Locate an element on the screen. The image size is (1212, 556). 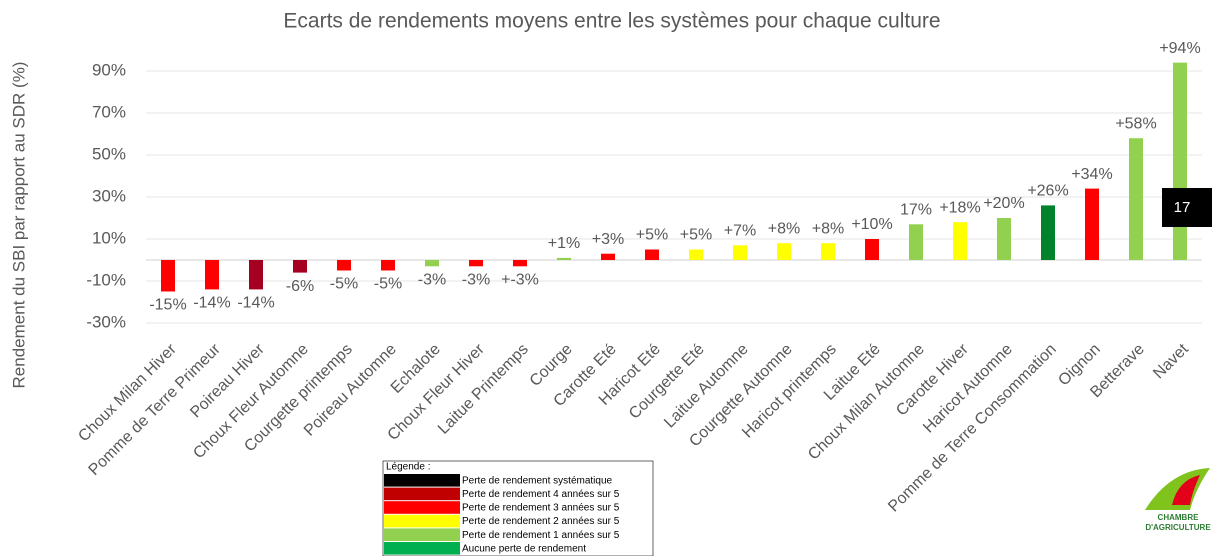
y-tick-label: 50% is located at coordinates (109, 153).